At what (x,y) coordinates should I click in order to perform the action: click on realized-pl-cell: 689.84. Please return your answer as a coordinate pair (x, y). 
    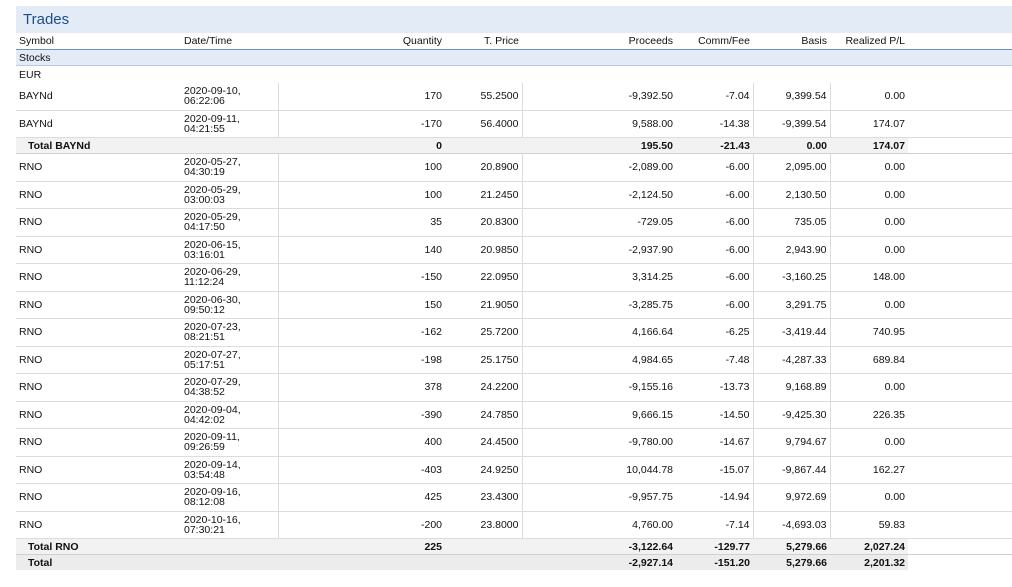
    Looking at the image, I should click on (869, 360).